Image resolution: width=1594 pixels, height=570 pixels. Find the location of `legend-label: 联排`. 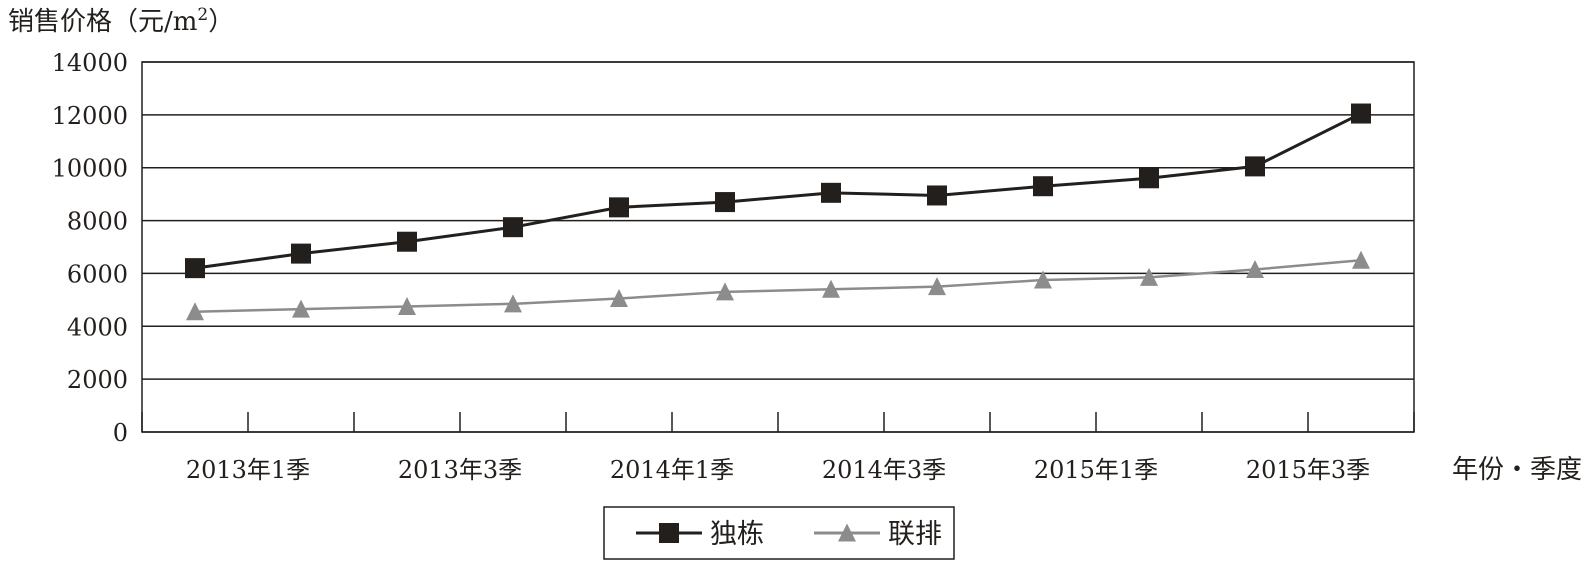

legend-label: 联排 is located at coordinates (915, 534).